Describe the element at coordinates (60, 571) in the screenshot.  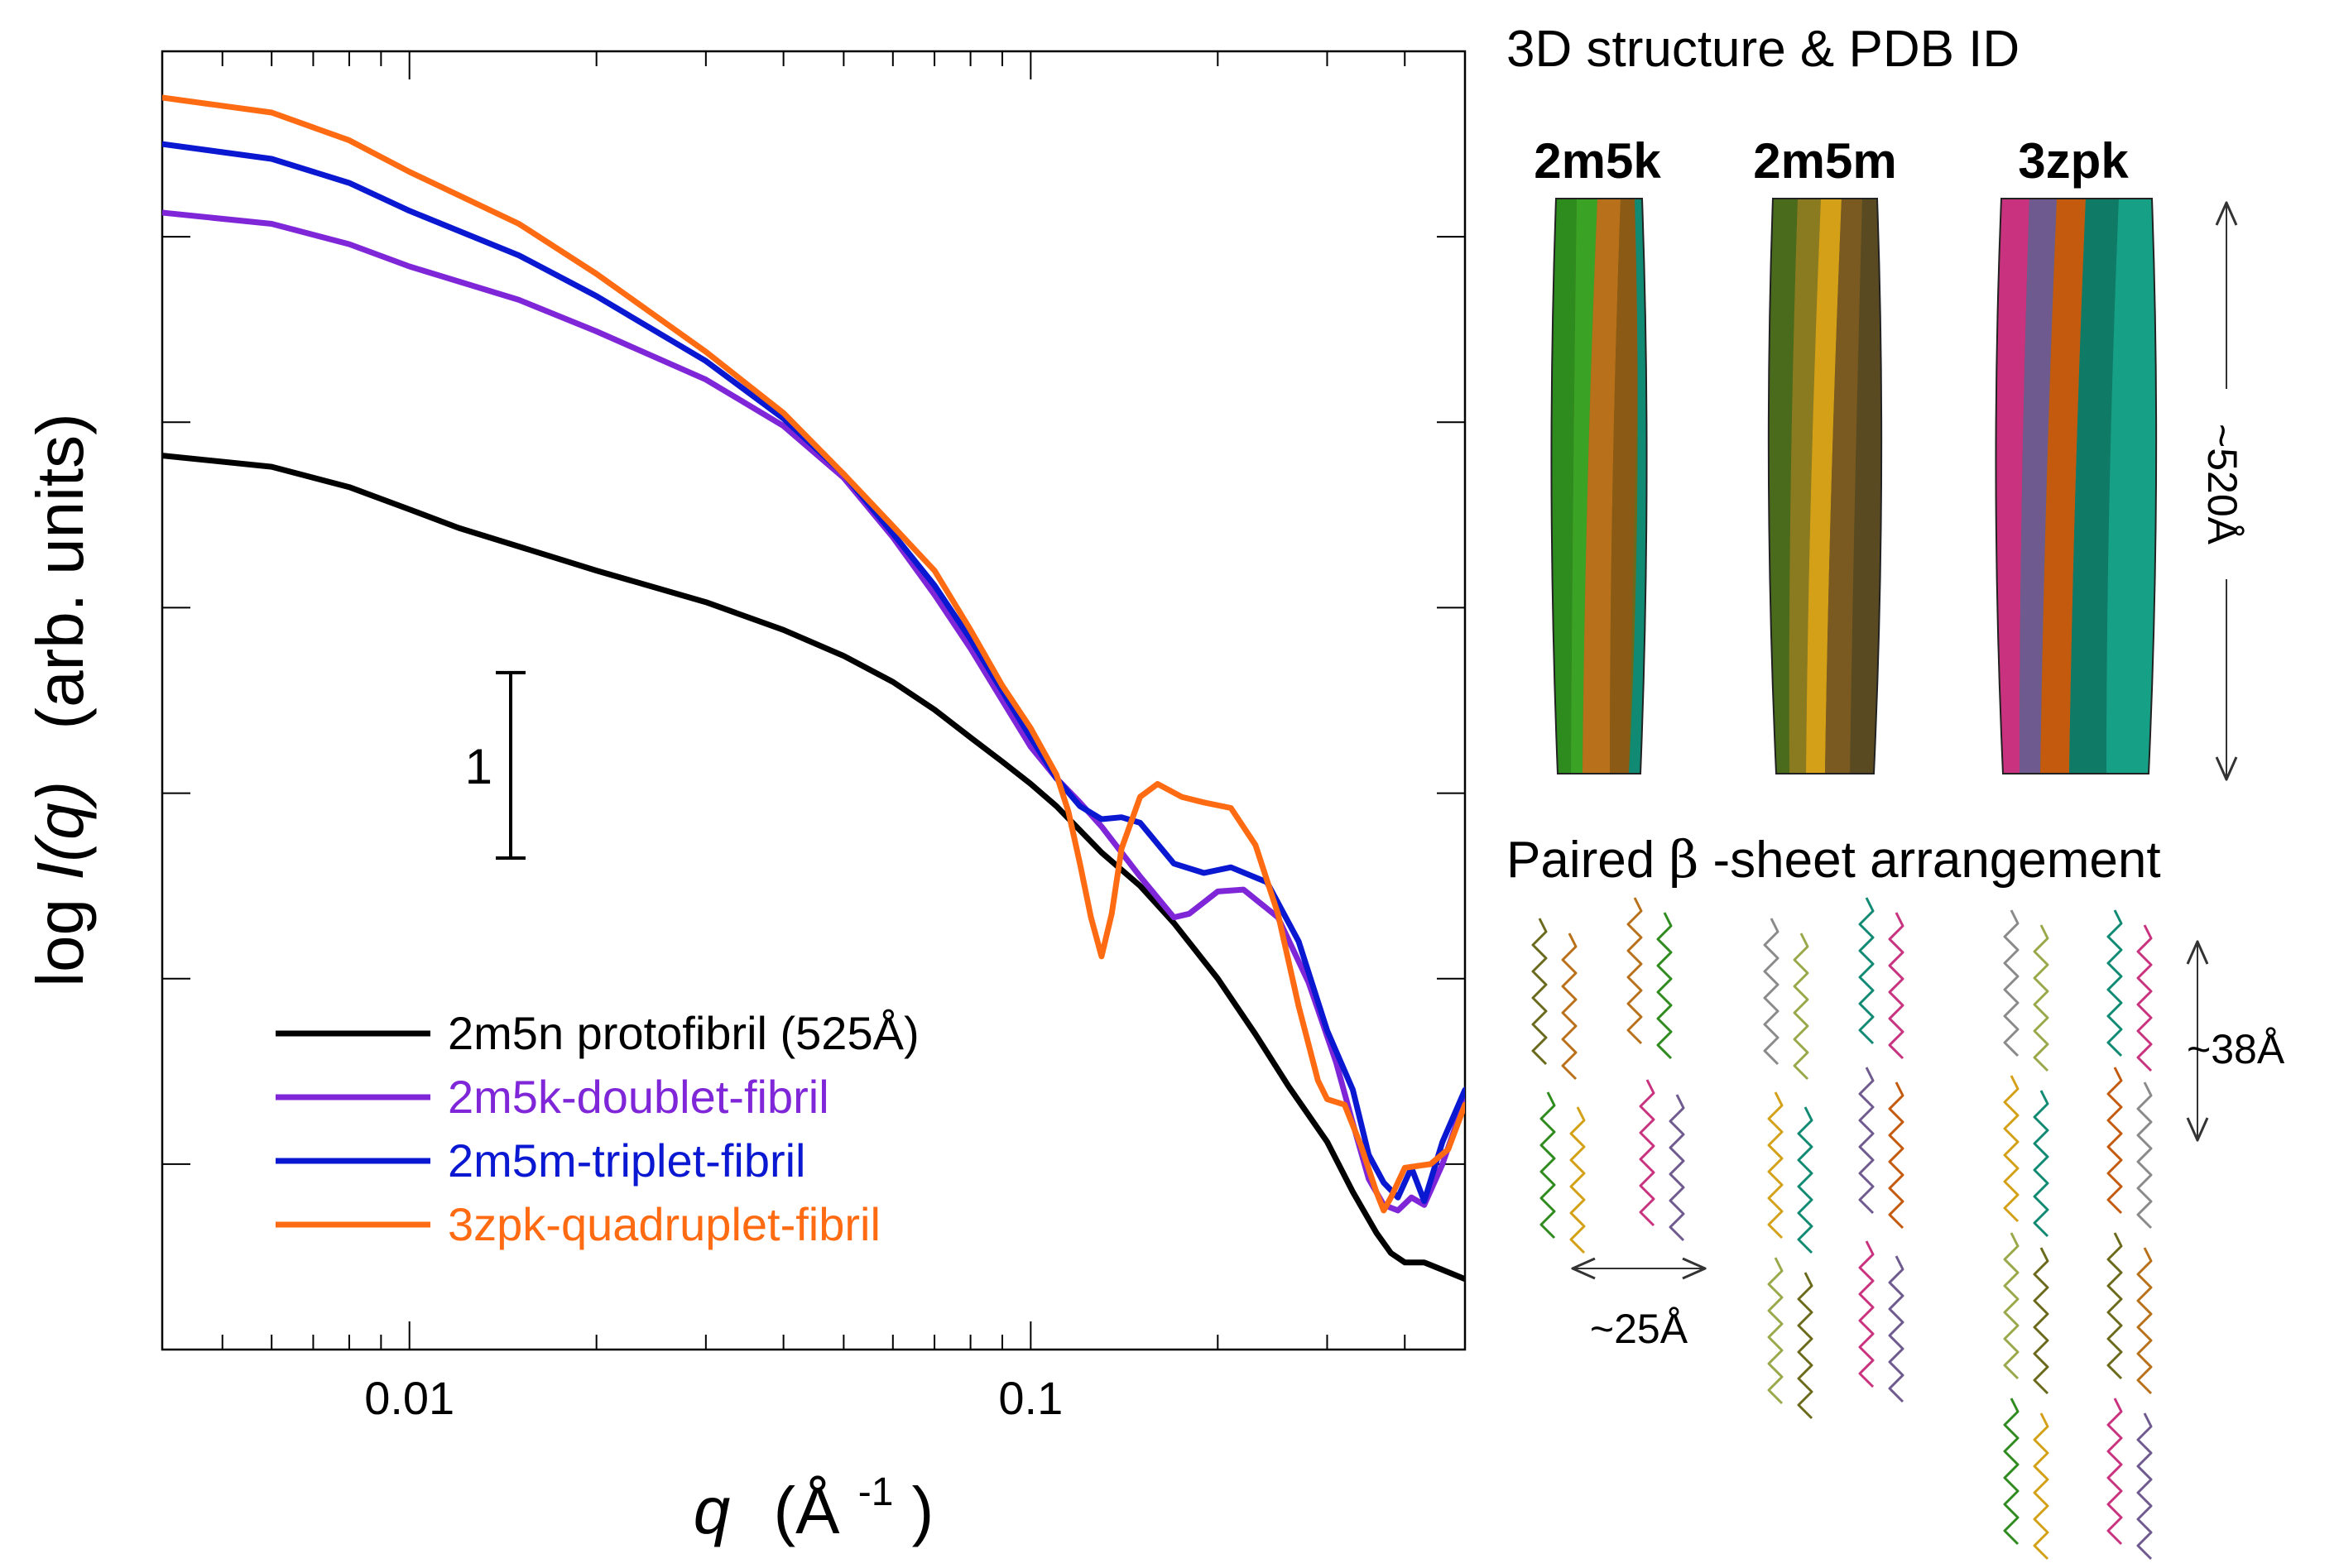
I see `y-axis-unit: (arb. units)` at that location.